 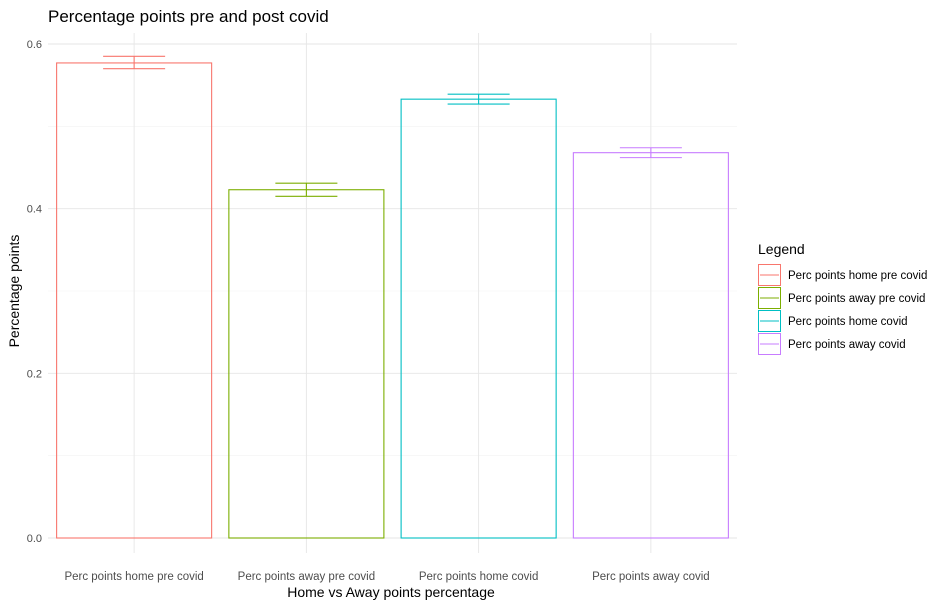 I want to click on legend-item: Perc points away covid, so click(x=832, y=344).